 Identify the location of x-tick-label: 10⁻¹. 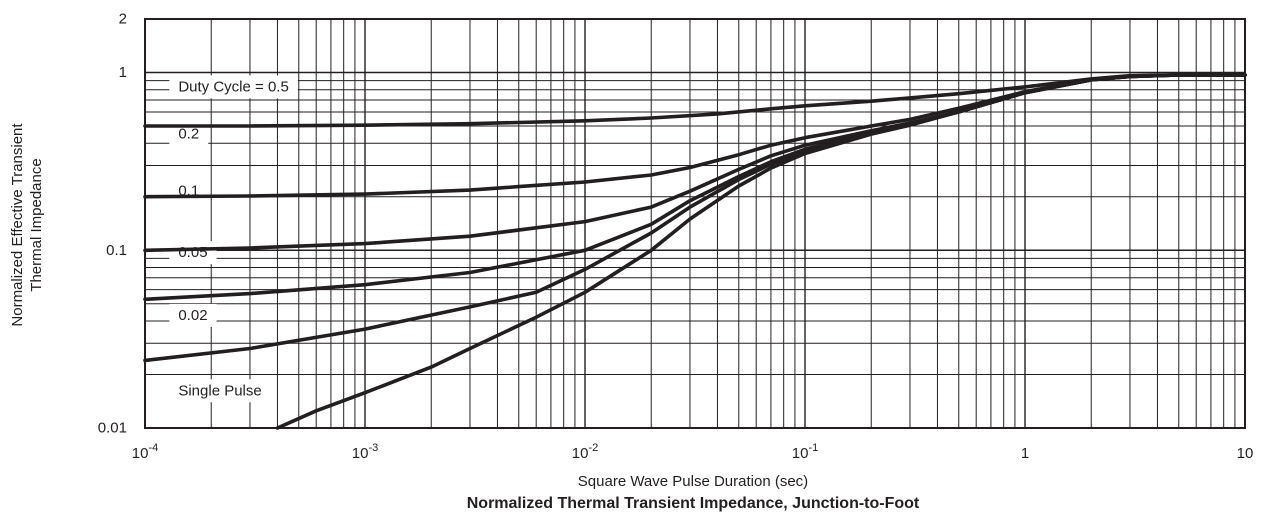
(805, 452).